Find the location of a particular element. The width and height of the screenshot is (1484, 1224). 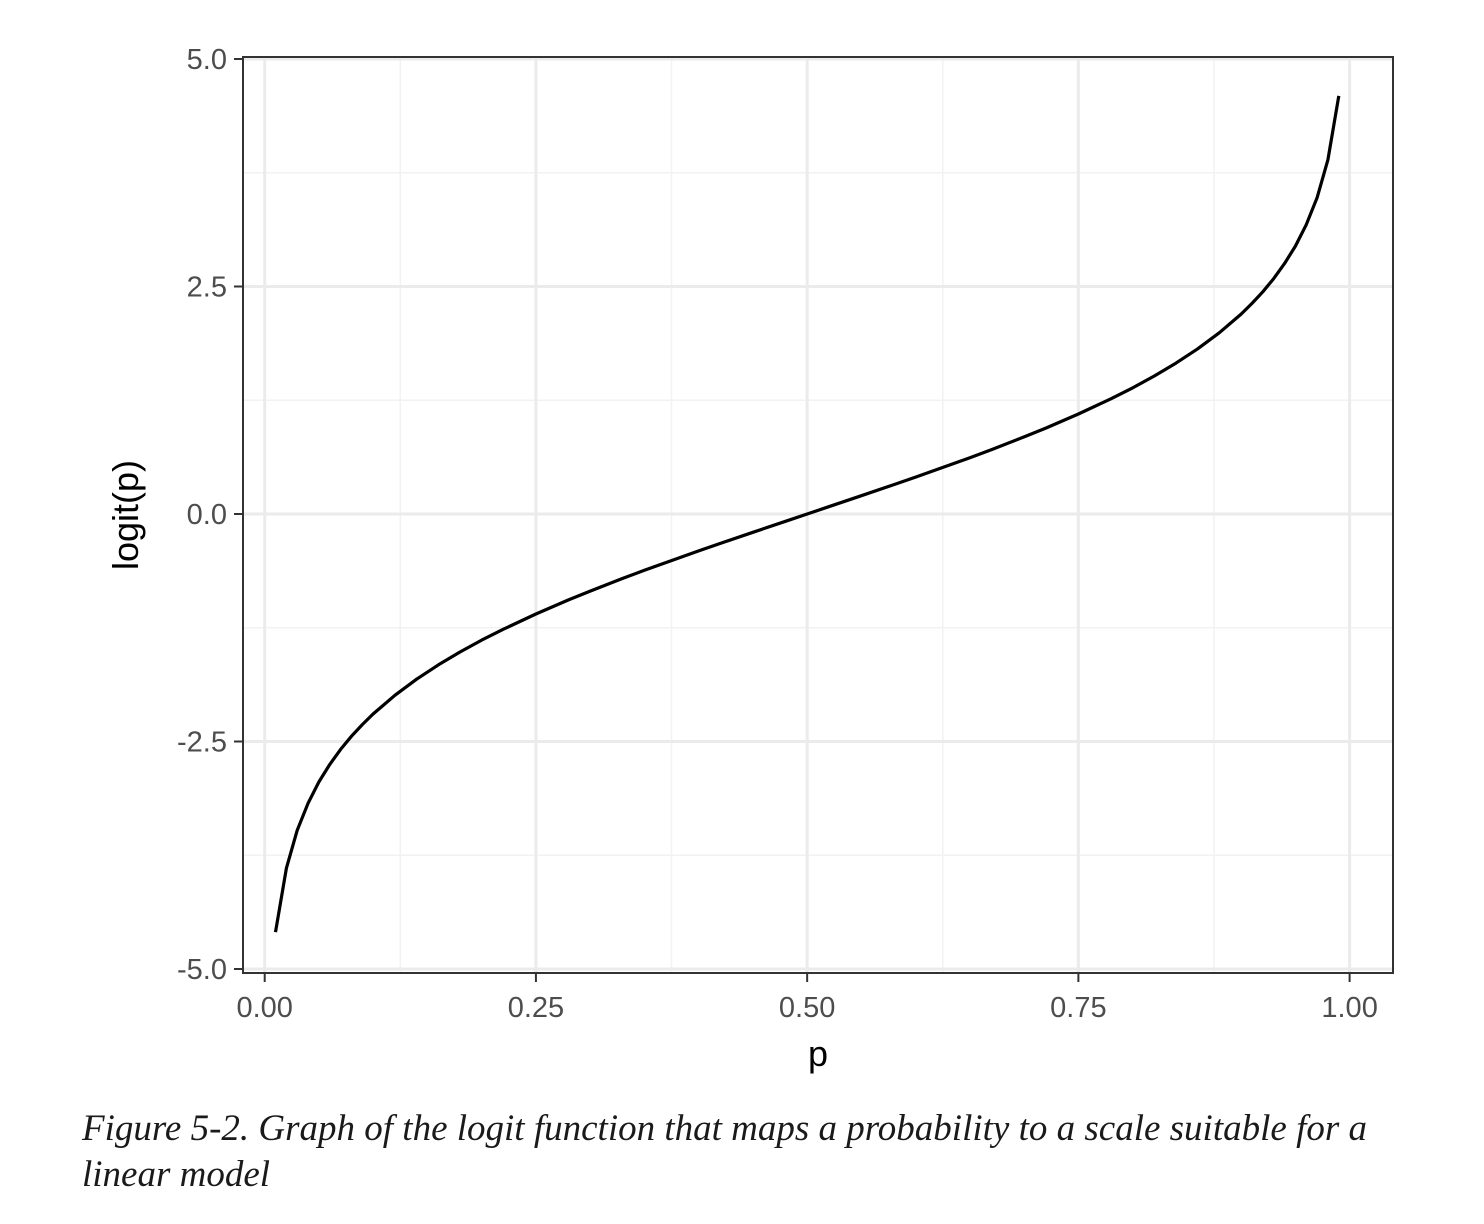

y-axis-title: logit(p) is located at coordinates (125, 515).